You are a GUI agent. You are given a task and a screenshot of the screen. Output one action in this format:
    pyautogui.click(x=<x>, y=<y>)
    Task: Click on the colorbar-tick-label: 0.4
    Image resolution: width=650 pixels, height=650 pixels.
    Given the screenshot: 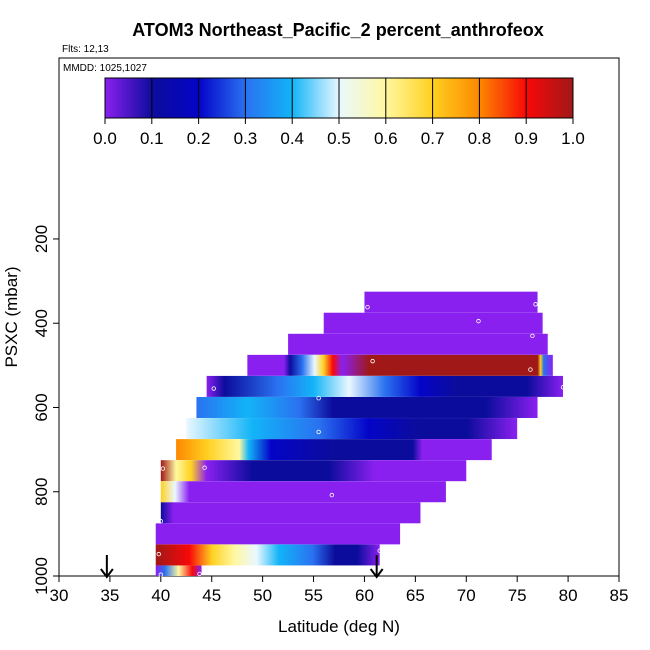 What is the action you would take?
    pyautogui.click(x=292, y=138)
    